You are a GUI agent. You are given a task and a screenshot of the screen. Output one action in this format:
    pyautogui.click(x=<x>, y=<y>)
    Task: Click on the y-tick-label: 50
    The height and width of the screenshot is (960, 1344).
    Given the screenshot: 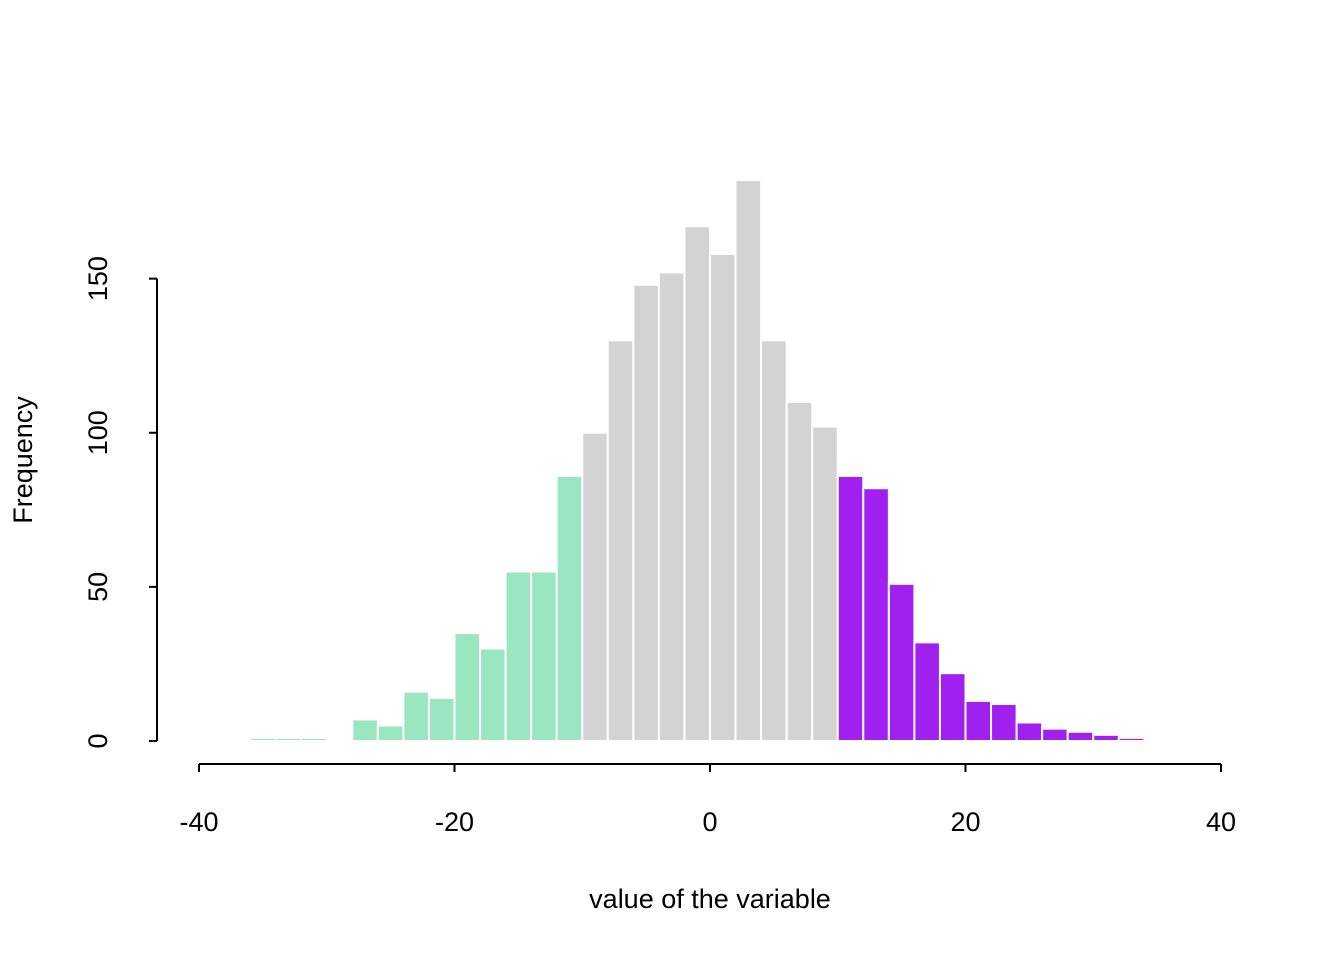 What is the action you would take?
    pyautogui.click(x=98, y=587)
    